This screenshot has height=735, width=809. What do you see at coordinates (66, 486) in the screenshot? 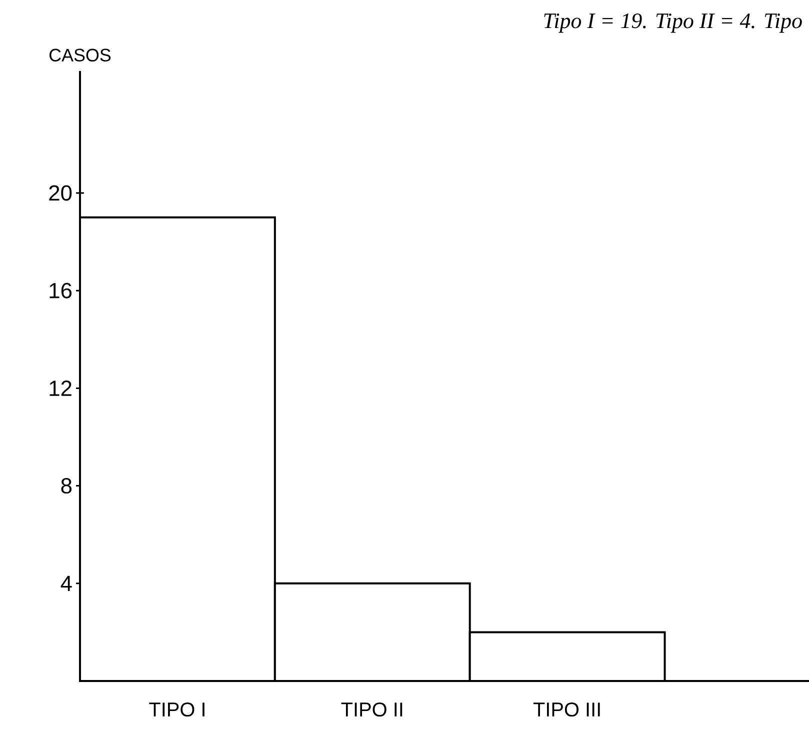
I see `y-tick-label: 8` at bounding box center [66, 486].